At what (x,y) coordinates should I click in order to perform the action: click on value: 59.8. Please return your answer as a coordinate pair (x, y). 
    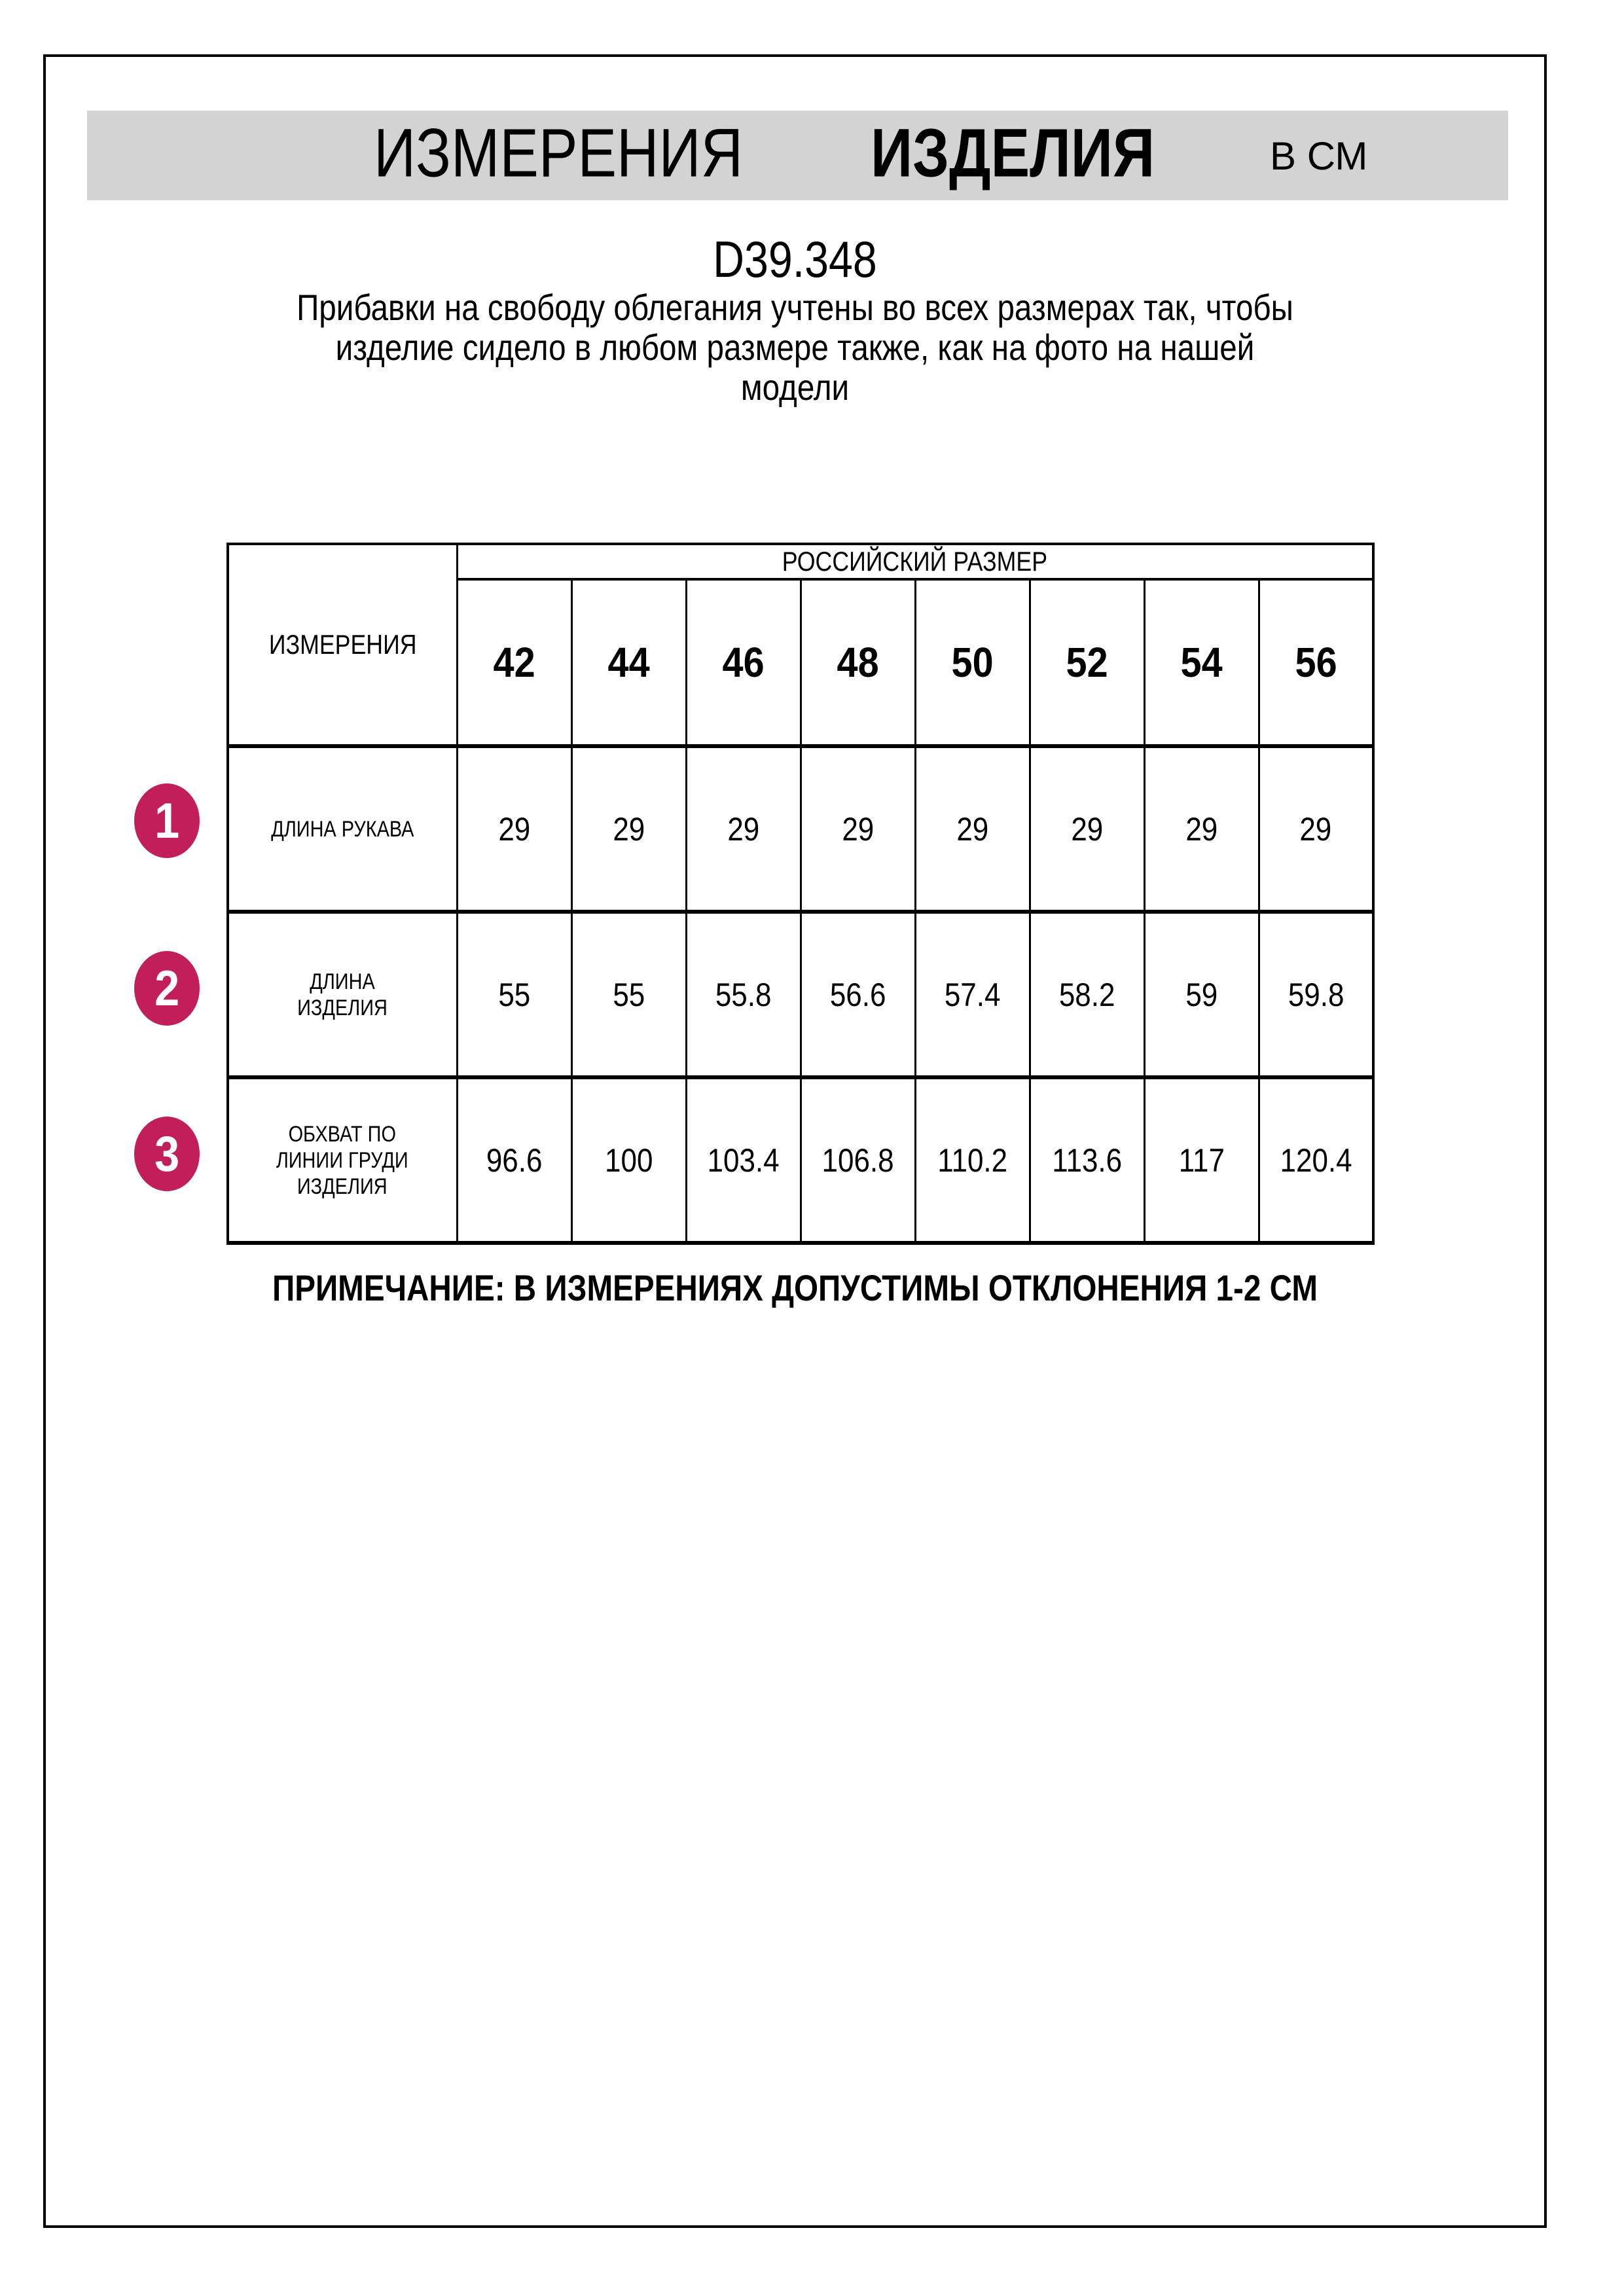
    Looking at the image, I should click on (1316, 995).